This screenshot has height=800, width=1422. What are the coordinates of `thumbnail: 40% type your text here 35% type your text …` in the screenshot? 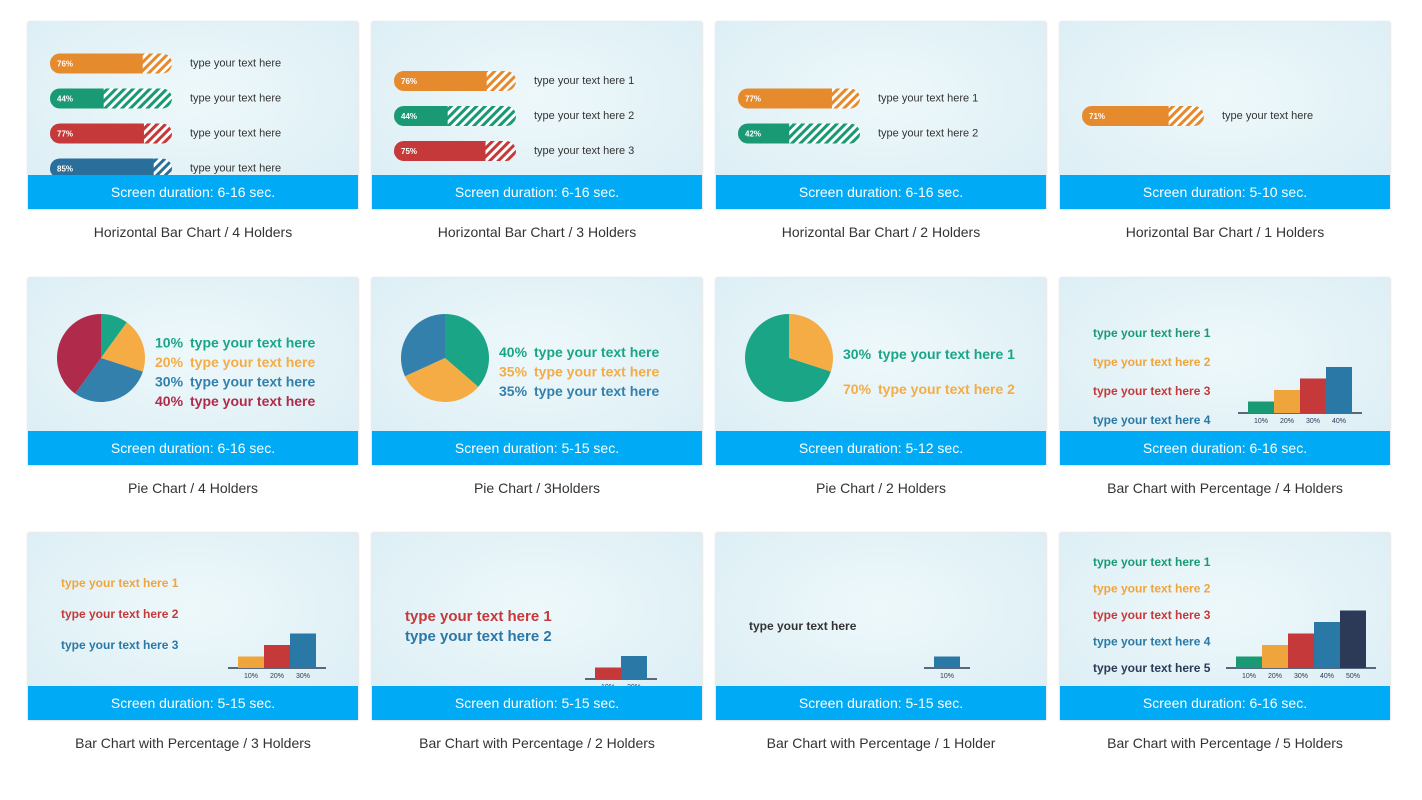 It's located at (537, 371).